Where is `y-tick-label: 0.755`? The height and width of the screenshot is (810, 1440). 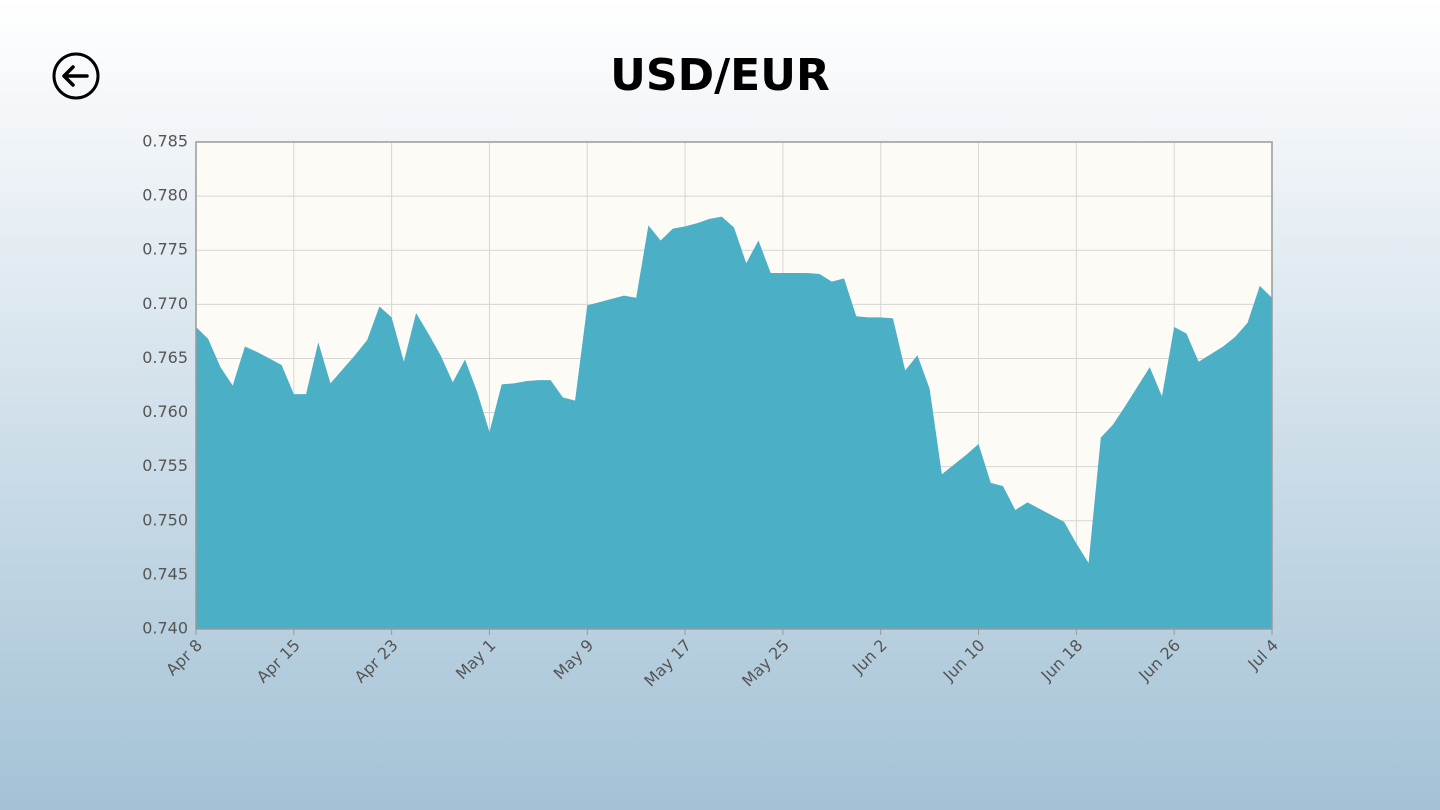 y-tick-label: 0.755 is located at coordinates (165, 465).